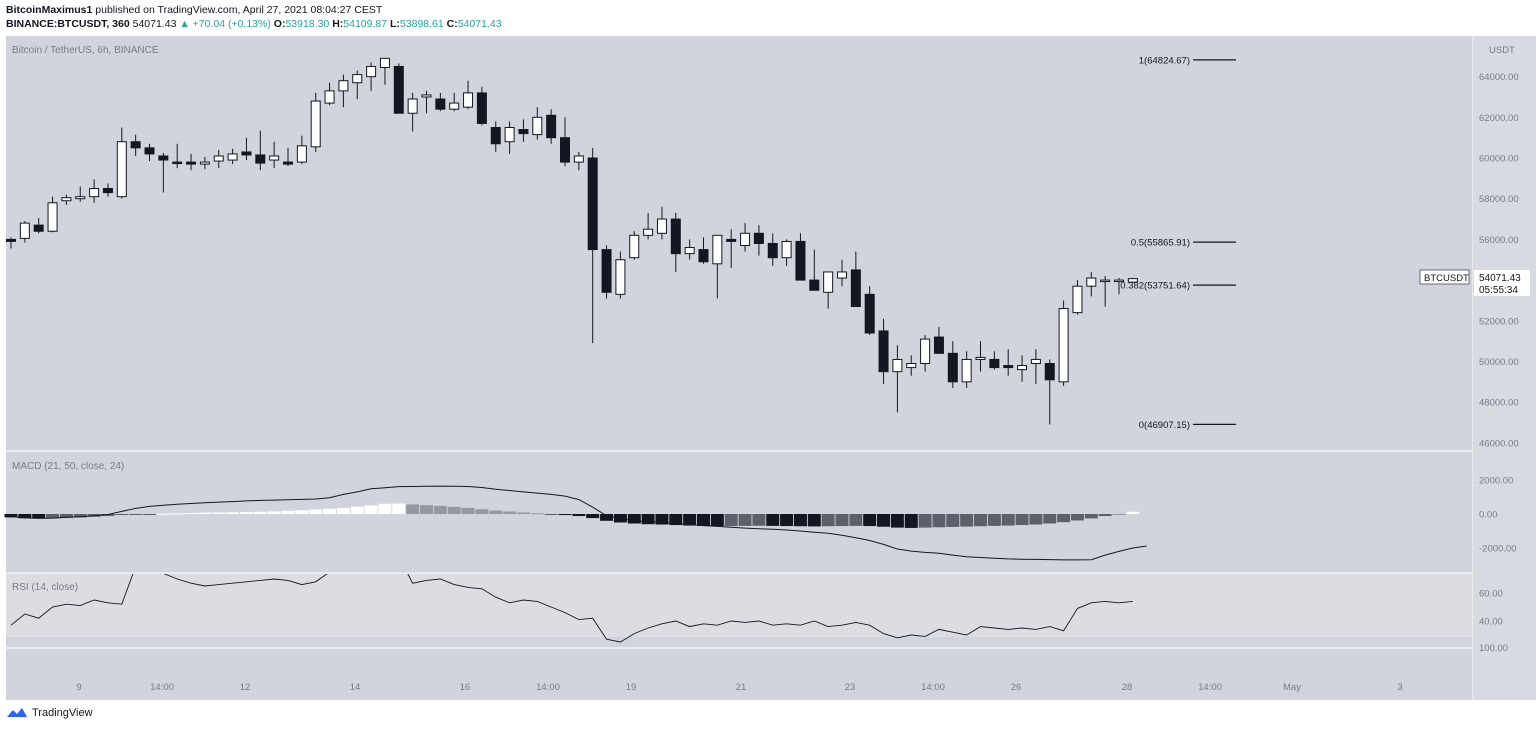 The height and width of the screenshot is (729, 1536). I want to click on high-value: 54109.87, so click(365, 24).